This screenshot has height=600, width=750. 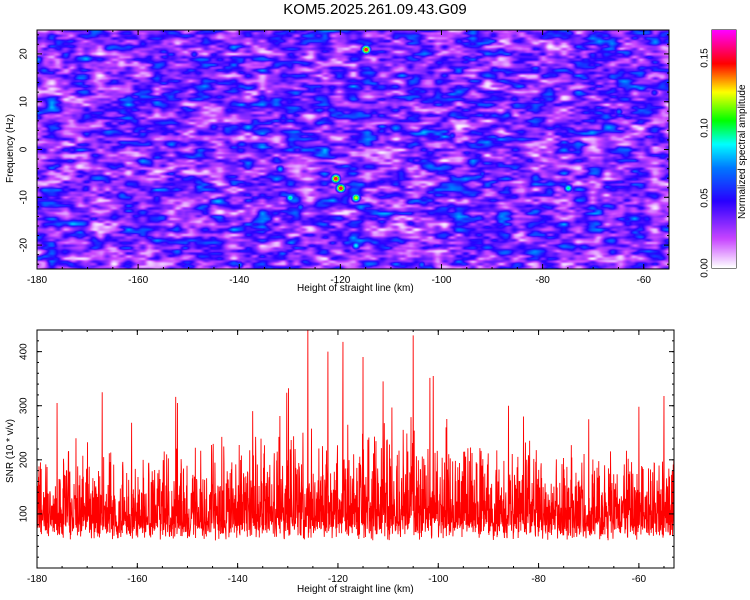 I want to click on snr-x-tick-label: -60, so click(x=639, y=579).